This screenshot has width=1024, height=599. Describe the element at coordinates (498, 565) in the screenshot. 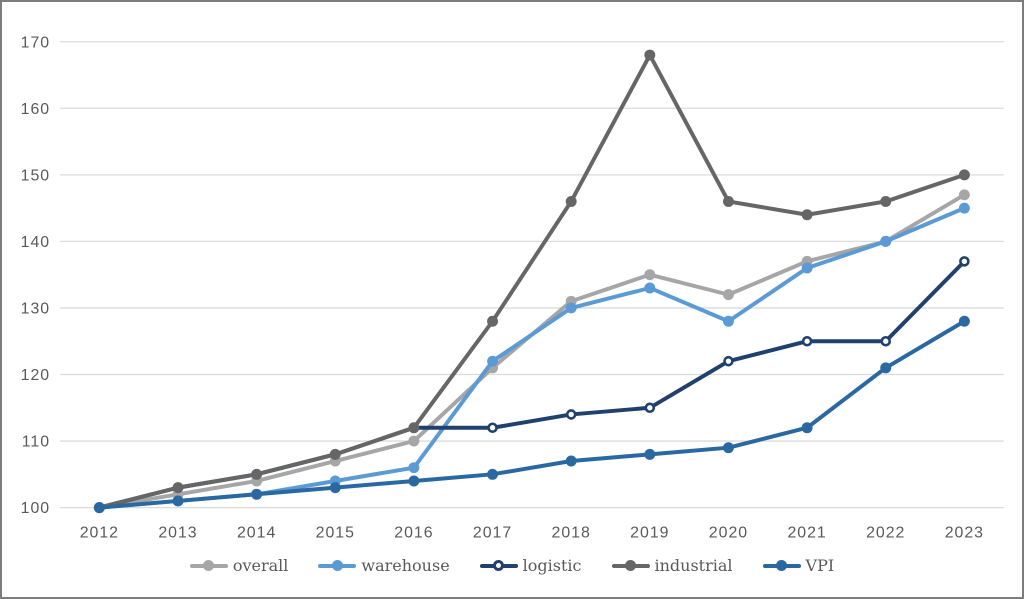

I see `legend-marker-logistic` at that location.